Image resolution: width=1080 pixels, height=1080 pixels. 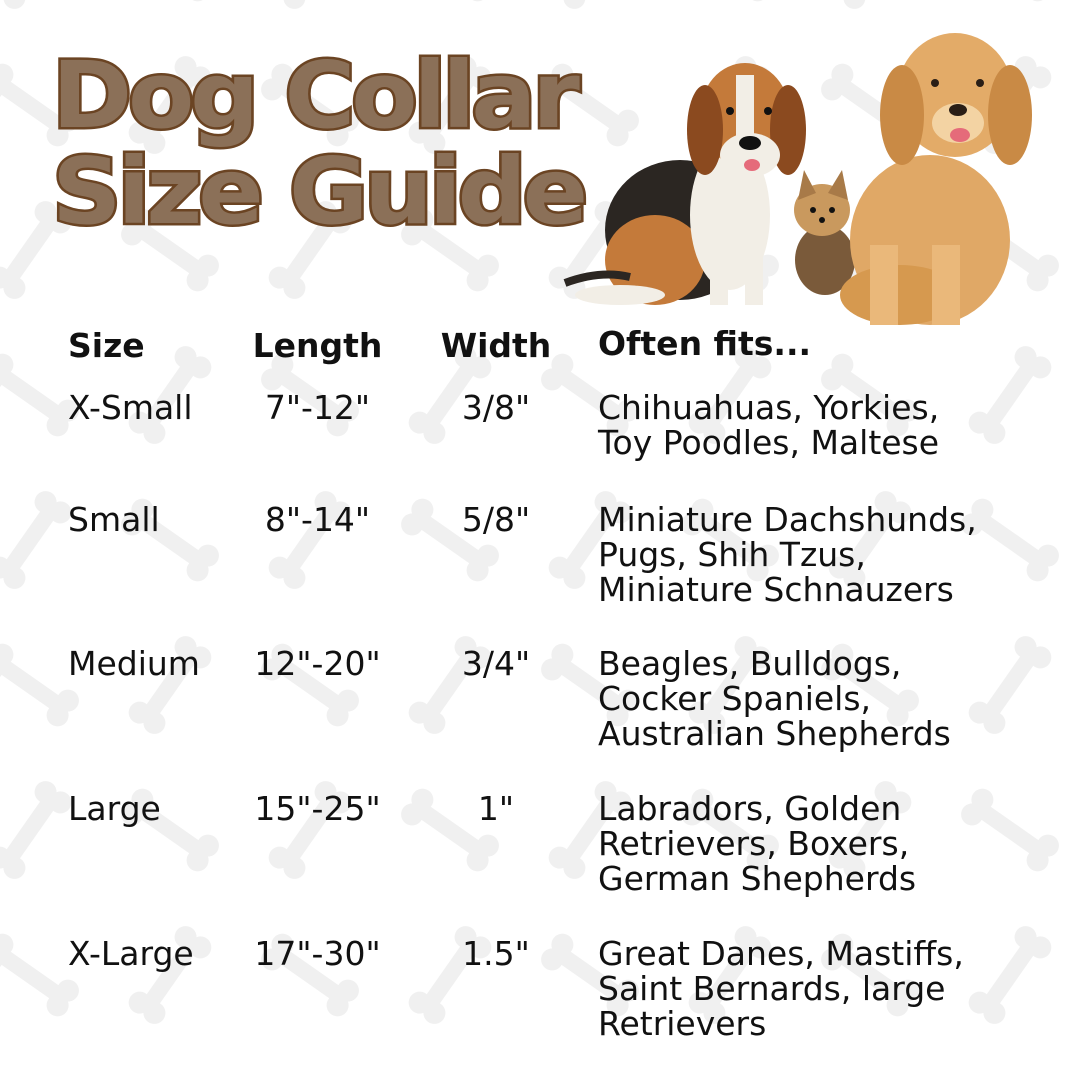 I want to click on yorkie-illustration, so click(x=824, y=232).